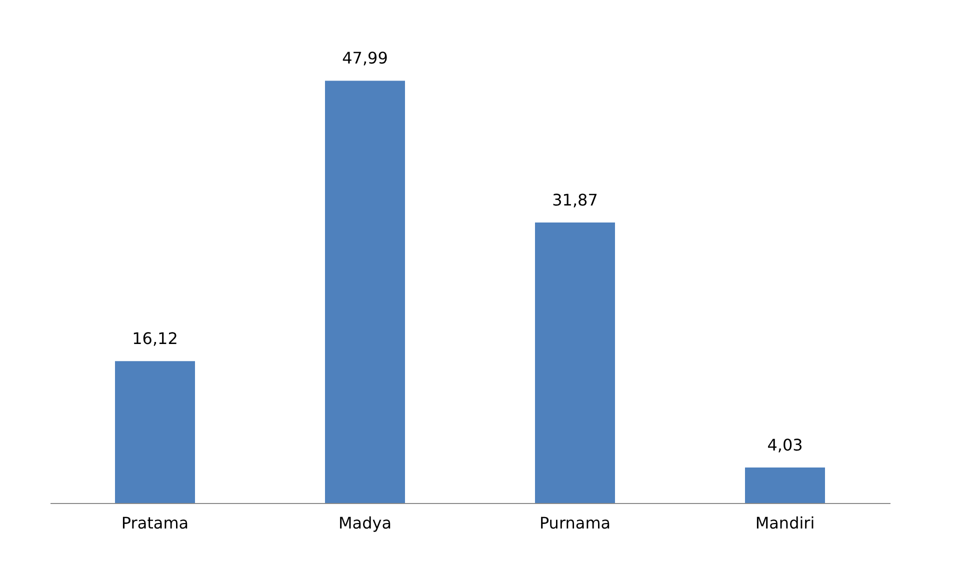 The width and height of the screenshot is (974, 578). I want to click on x-tick-label: Mandiri, so click(785, 523).